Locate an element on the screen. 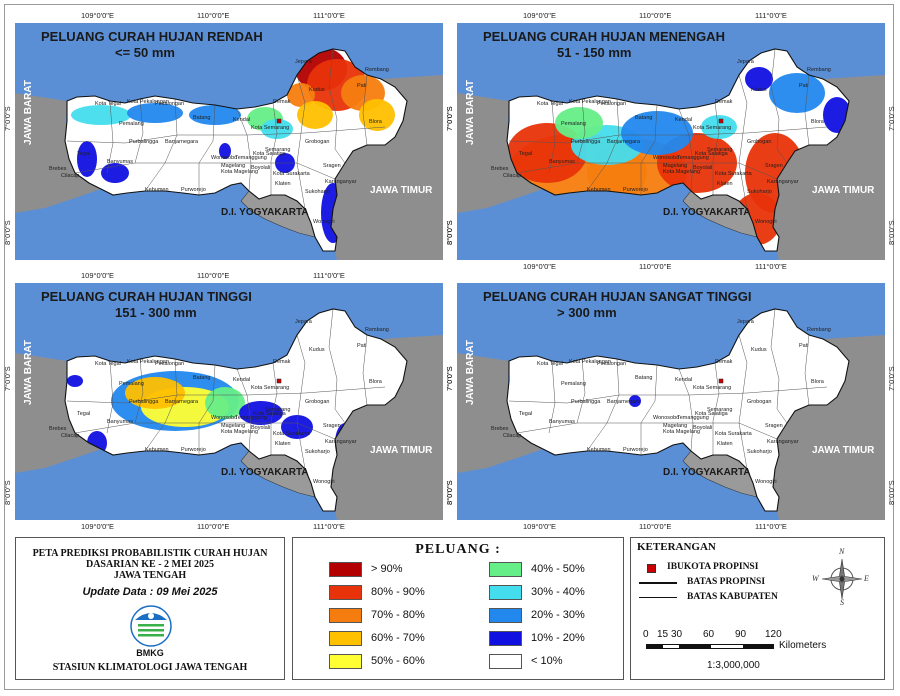 The height and width of the screenshot is (696, 900). compass-e: E is located at coordinates (866, 578).